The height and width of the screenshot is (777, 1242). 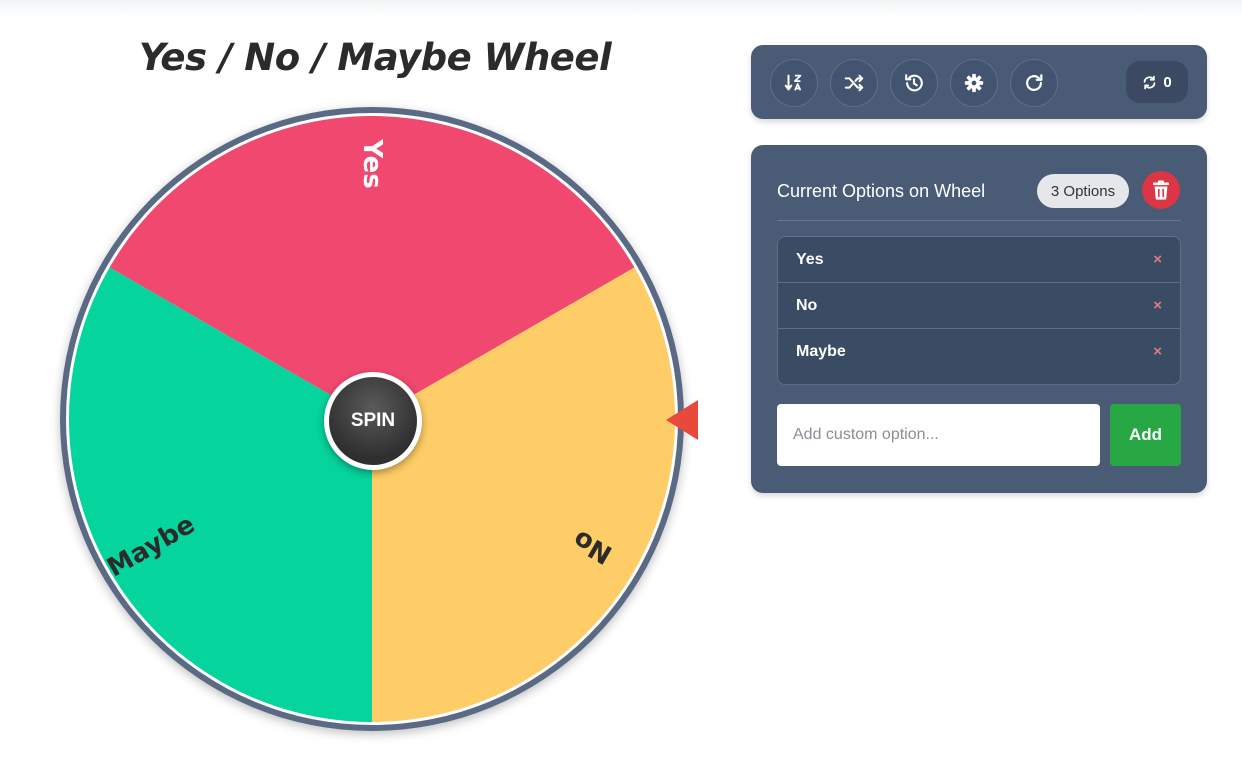 I want to click on options-list: Yes × No × Maybe ×, so click(x=979, y=310).